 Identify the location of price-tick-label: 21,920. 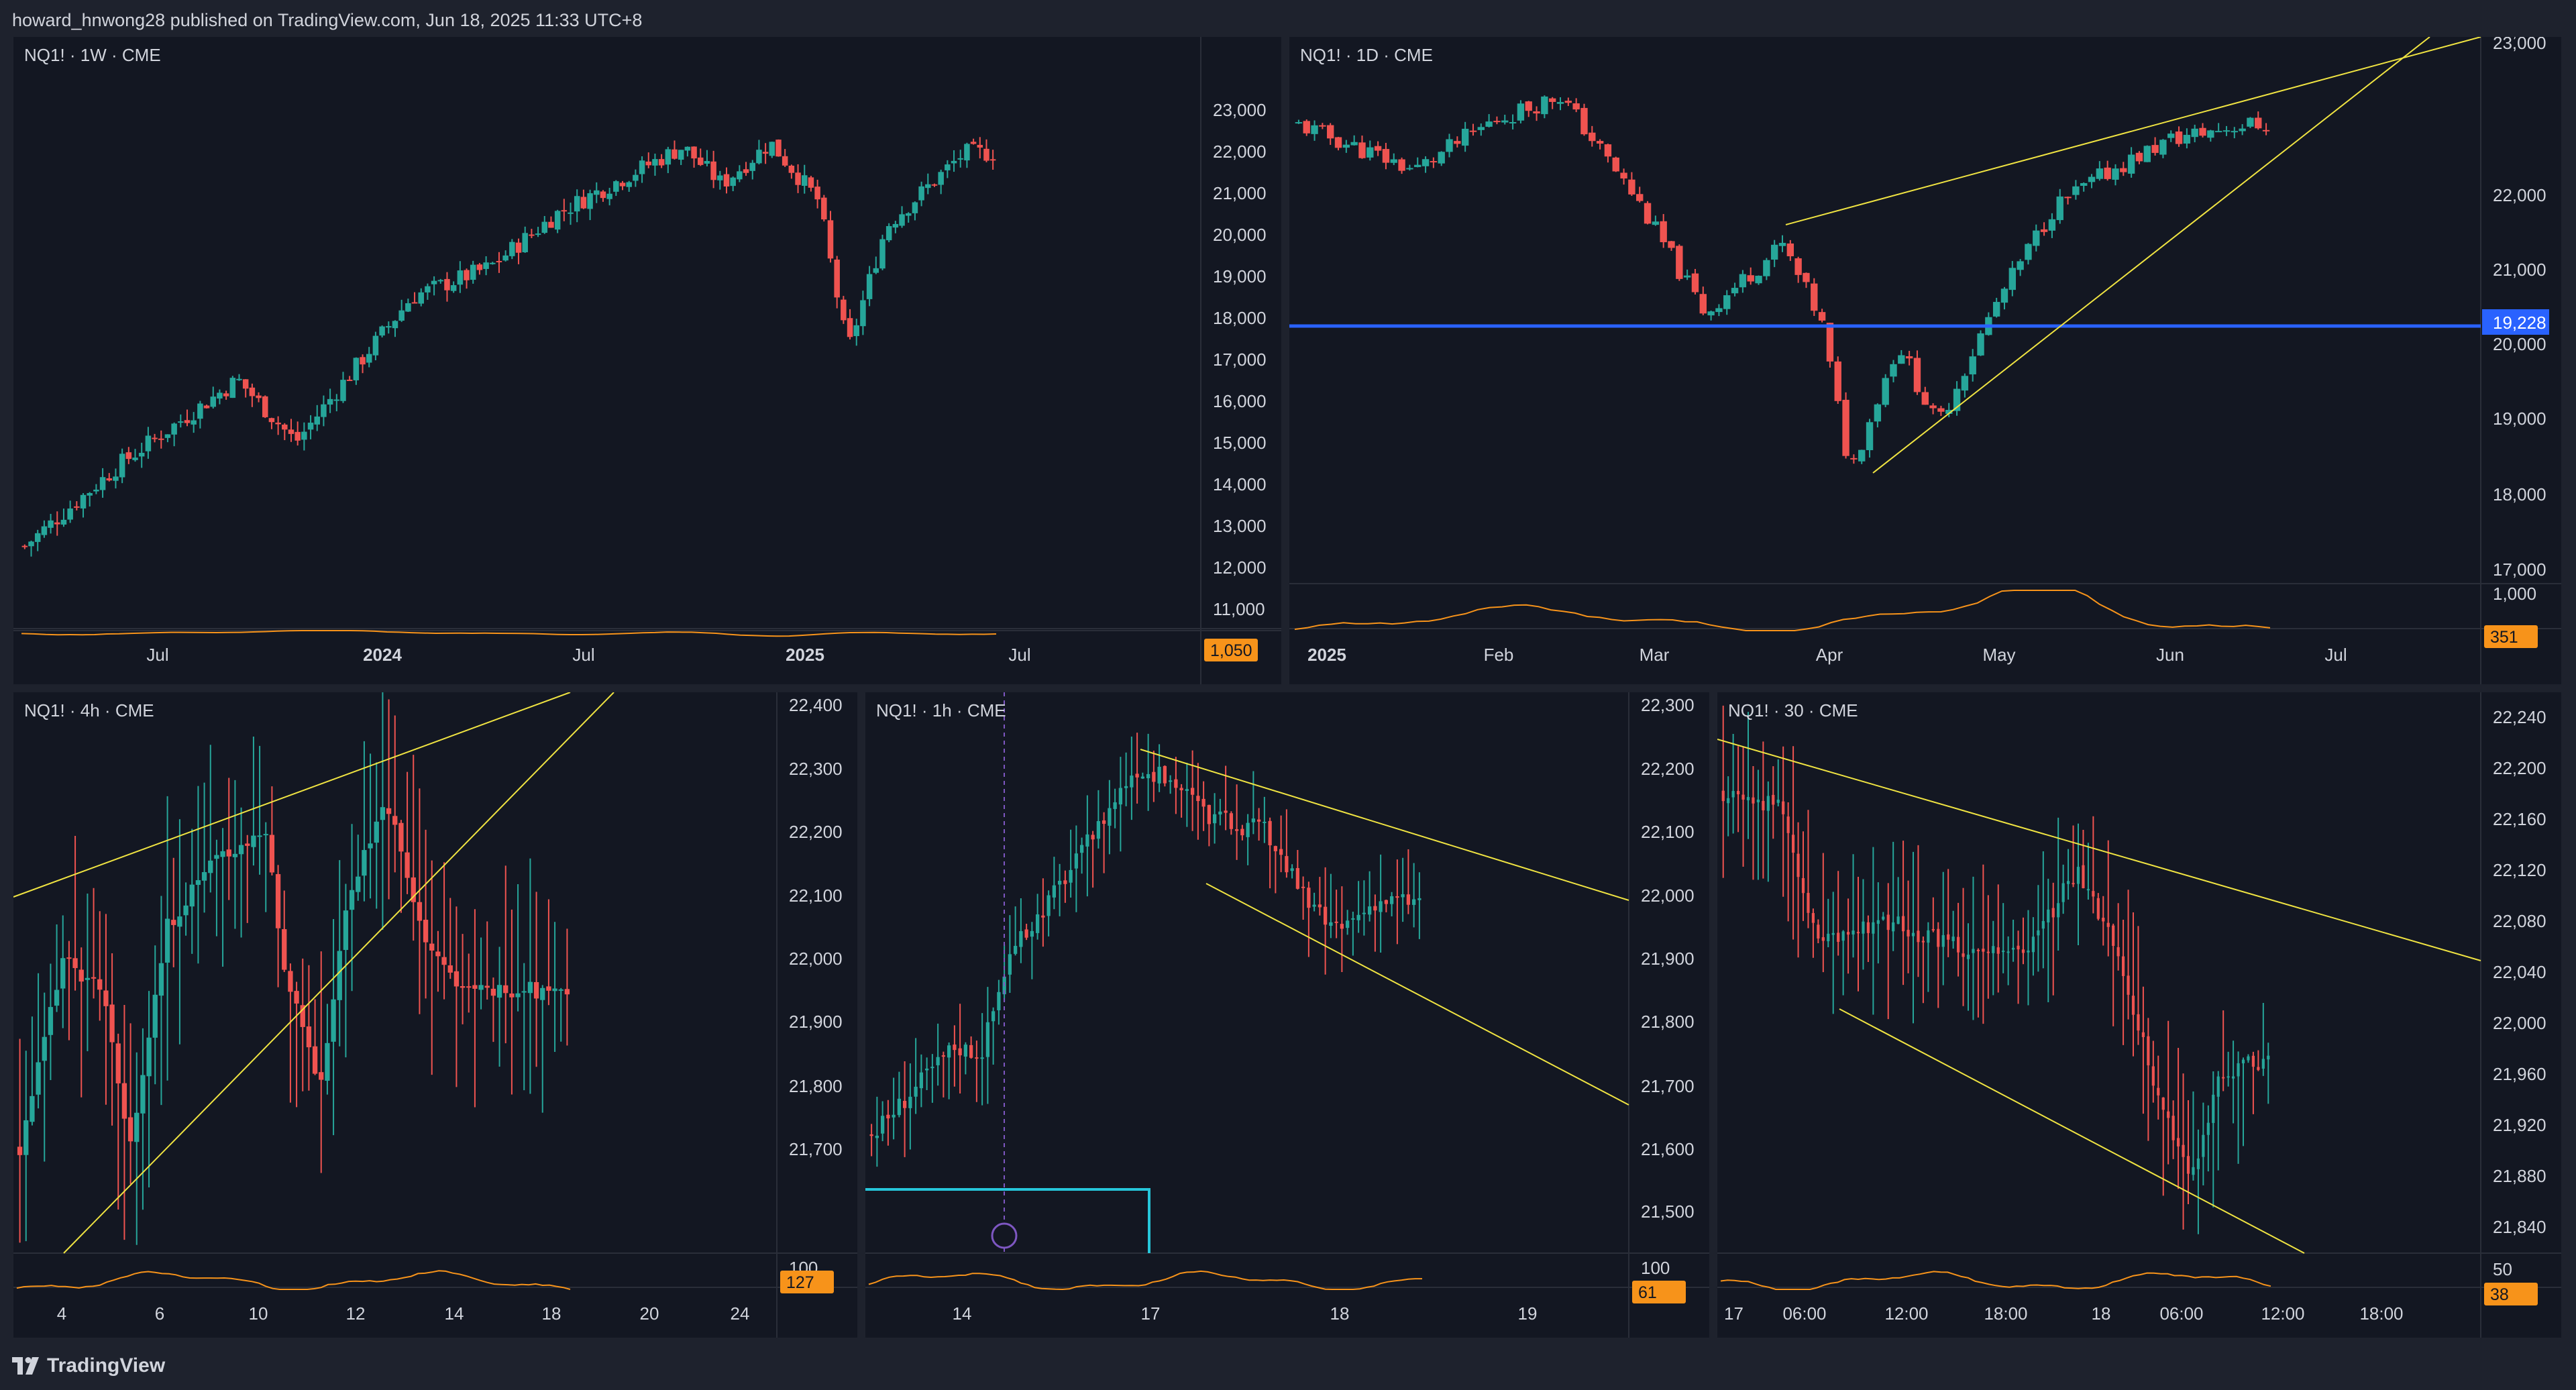
(2519, 1125).